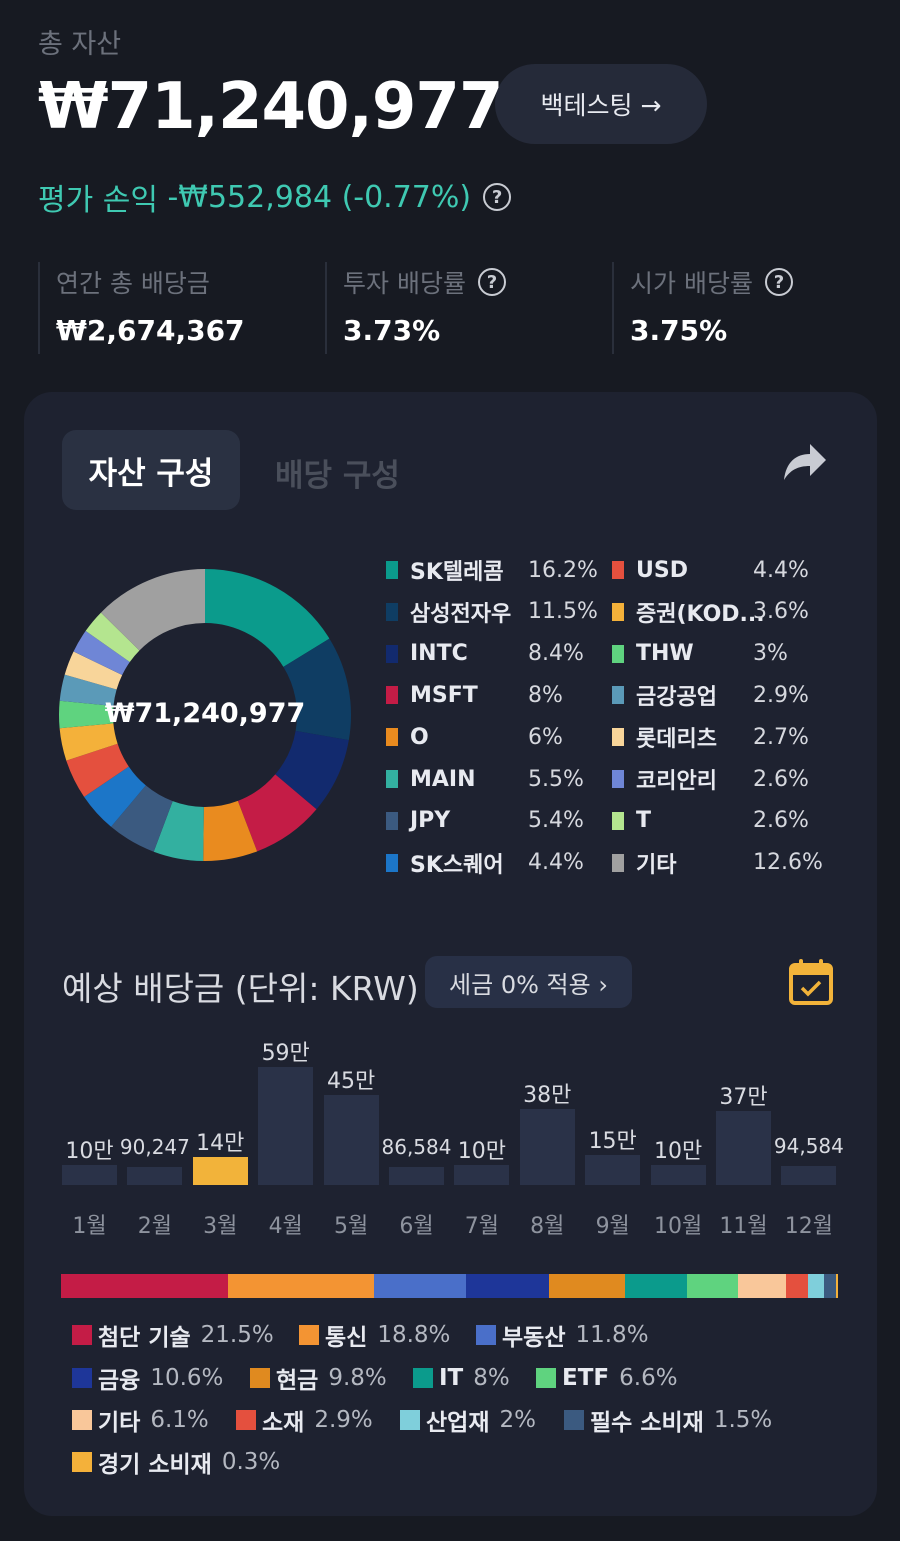  What do you see at coordinates (155, 1465) in the screenshot?
I see `sector-name: 경기 소비재` at bounding box center [155, 1465].